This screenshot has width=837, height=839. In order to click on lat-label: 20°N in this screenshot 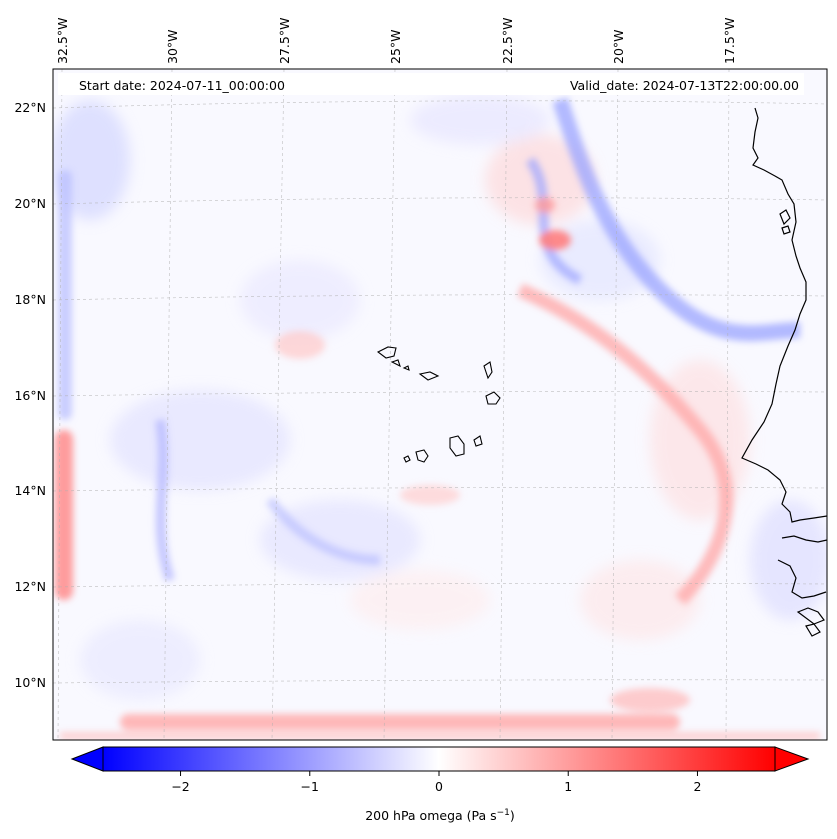, I will do `click(30, 203)`.